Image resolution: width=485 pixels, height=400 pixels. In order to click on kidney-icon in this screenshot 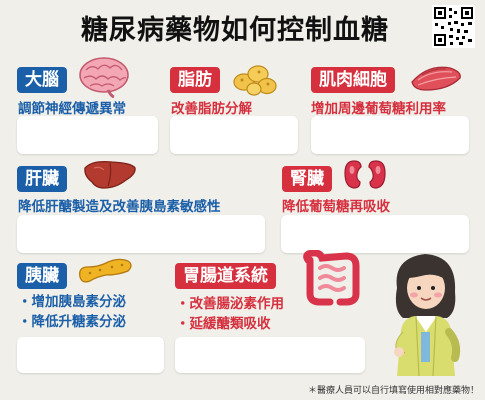, I will do `click(365, 175)`.